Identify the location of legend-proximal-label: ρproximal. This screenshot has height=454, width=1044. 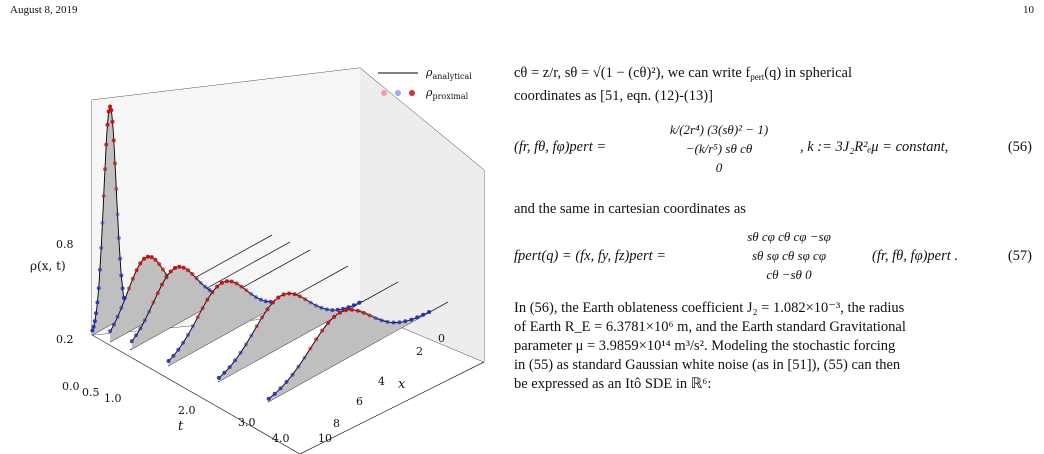
(447, 93).